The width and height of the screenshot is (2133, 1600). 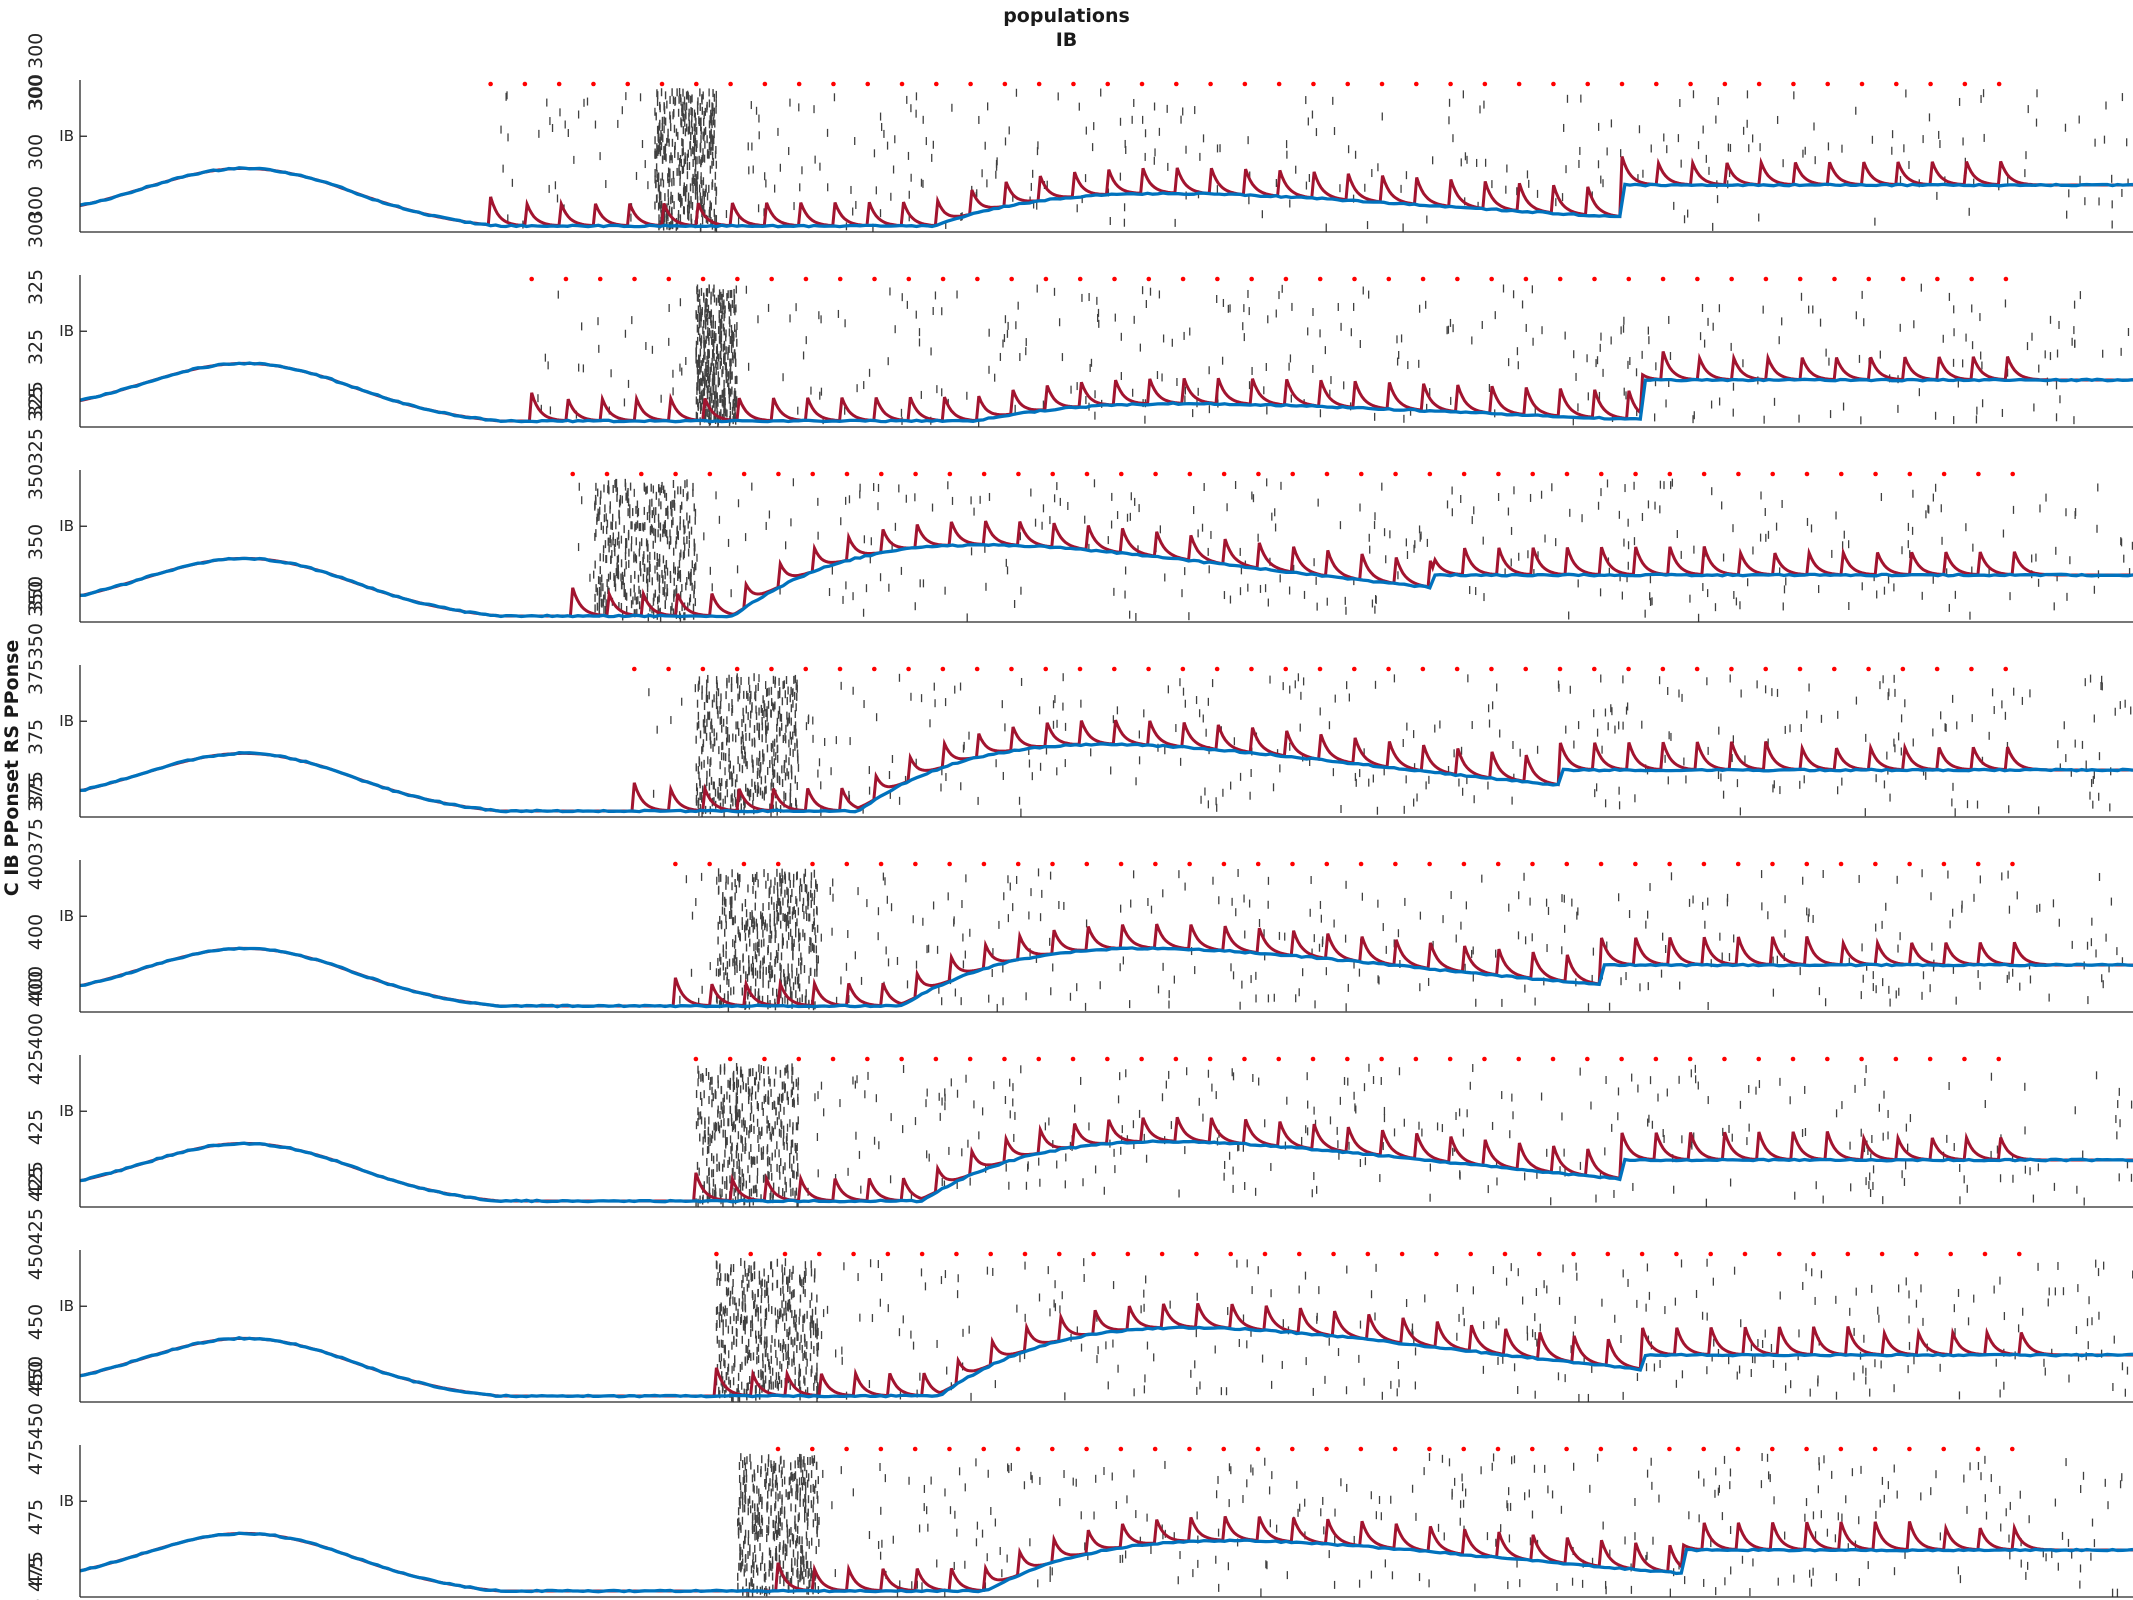 I want to click on panel-value-label: 325 325, so click(x=36, y=425).